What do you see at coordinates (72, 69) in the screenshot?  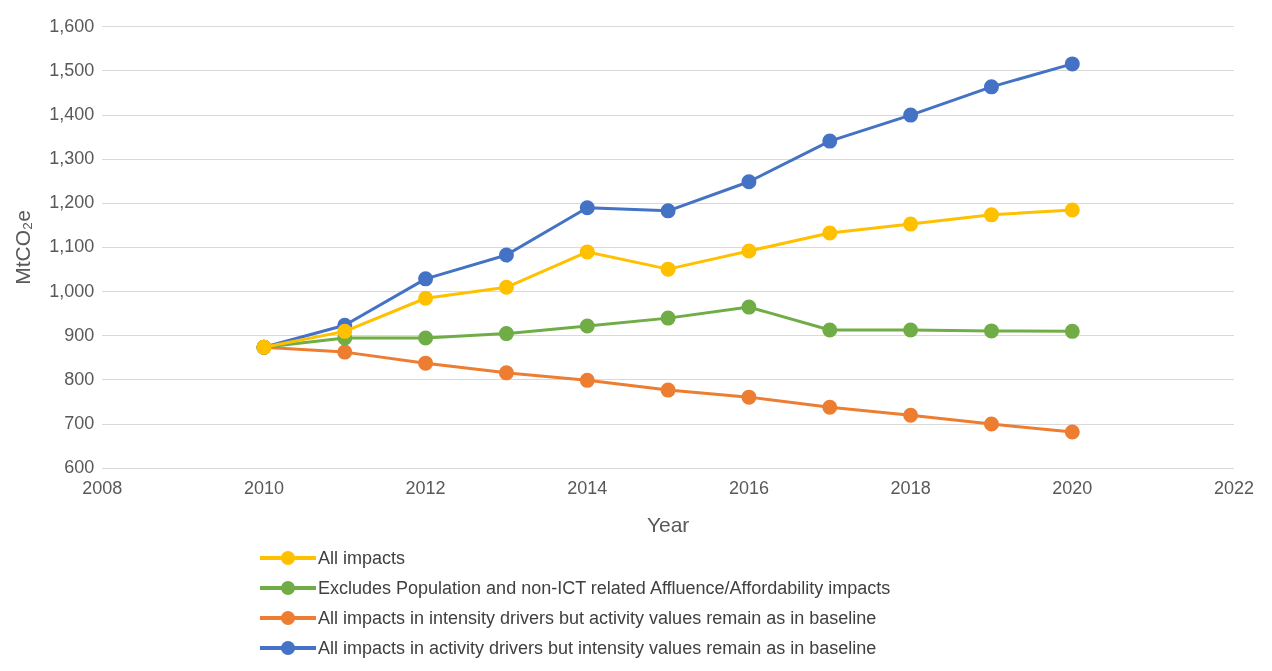 I see `y-tick-label: 1,500` at bounding box center [72, 69].